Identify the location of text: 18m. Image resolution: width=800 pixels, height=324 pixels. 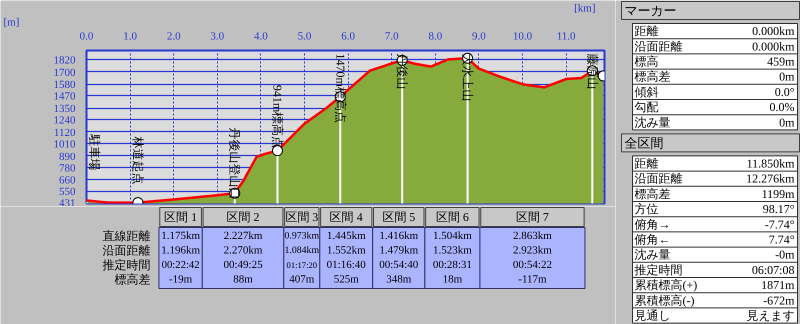
(452, 279).